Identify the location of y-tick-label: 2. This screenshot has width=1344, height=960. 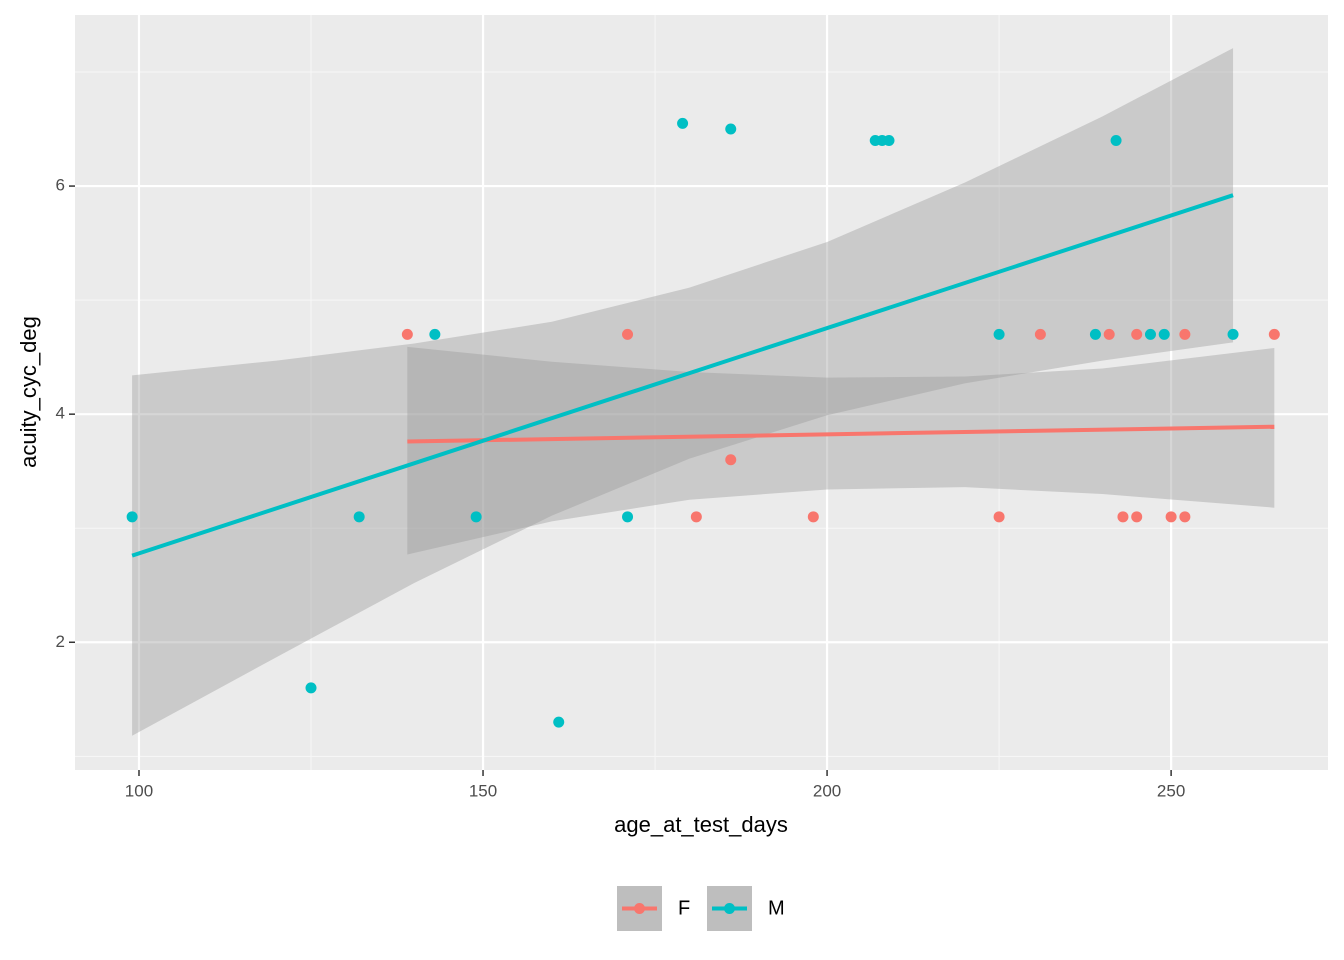
(60, 641).